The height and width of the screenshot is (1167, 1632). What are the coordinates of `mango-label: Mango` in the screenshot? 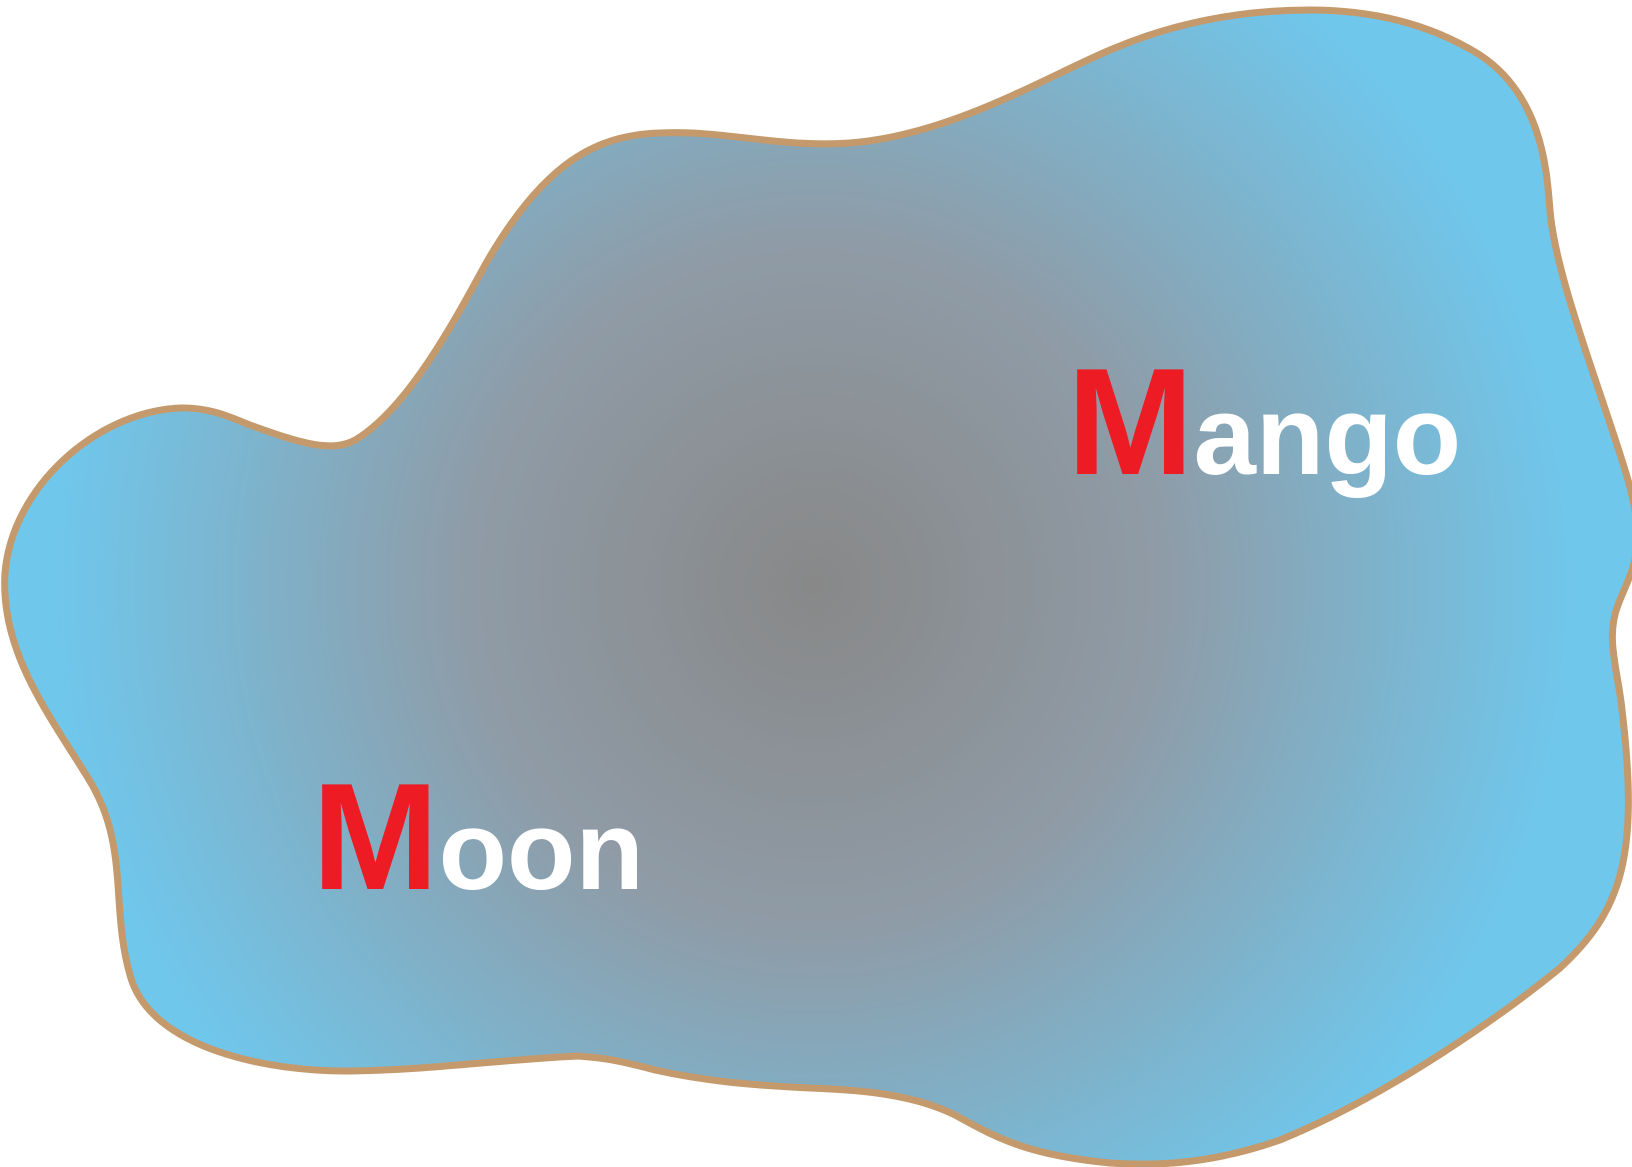 It's located at (1264, 422).